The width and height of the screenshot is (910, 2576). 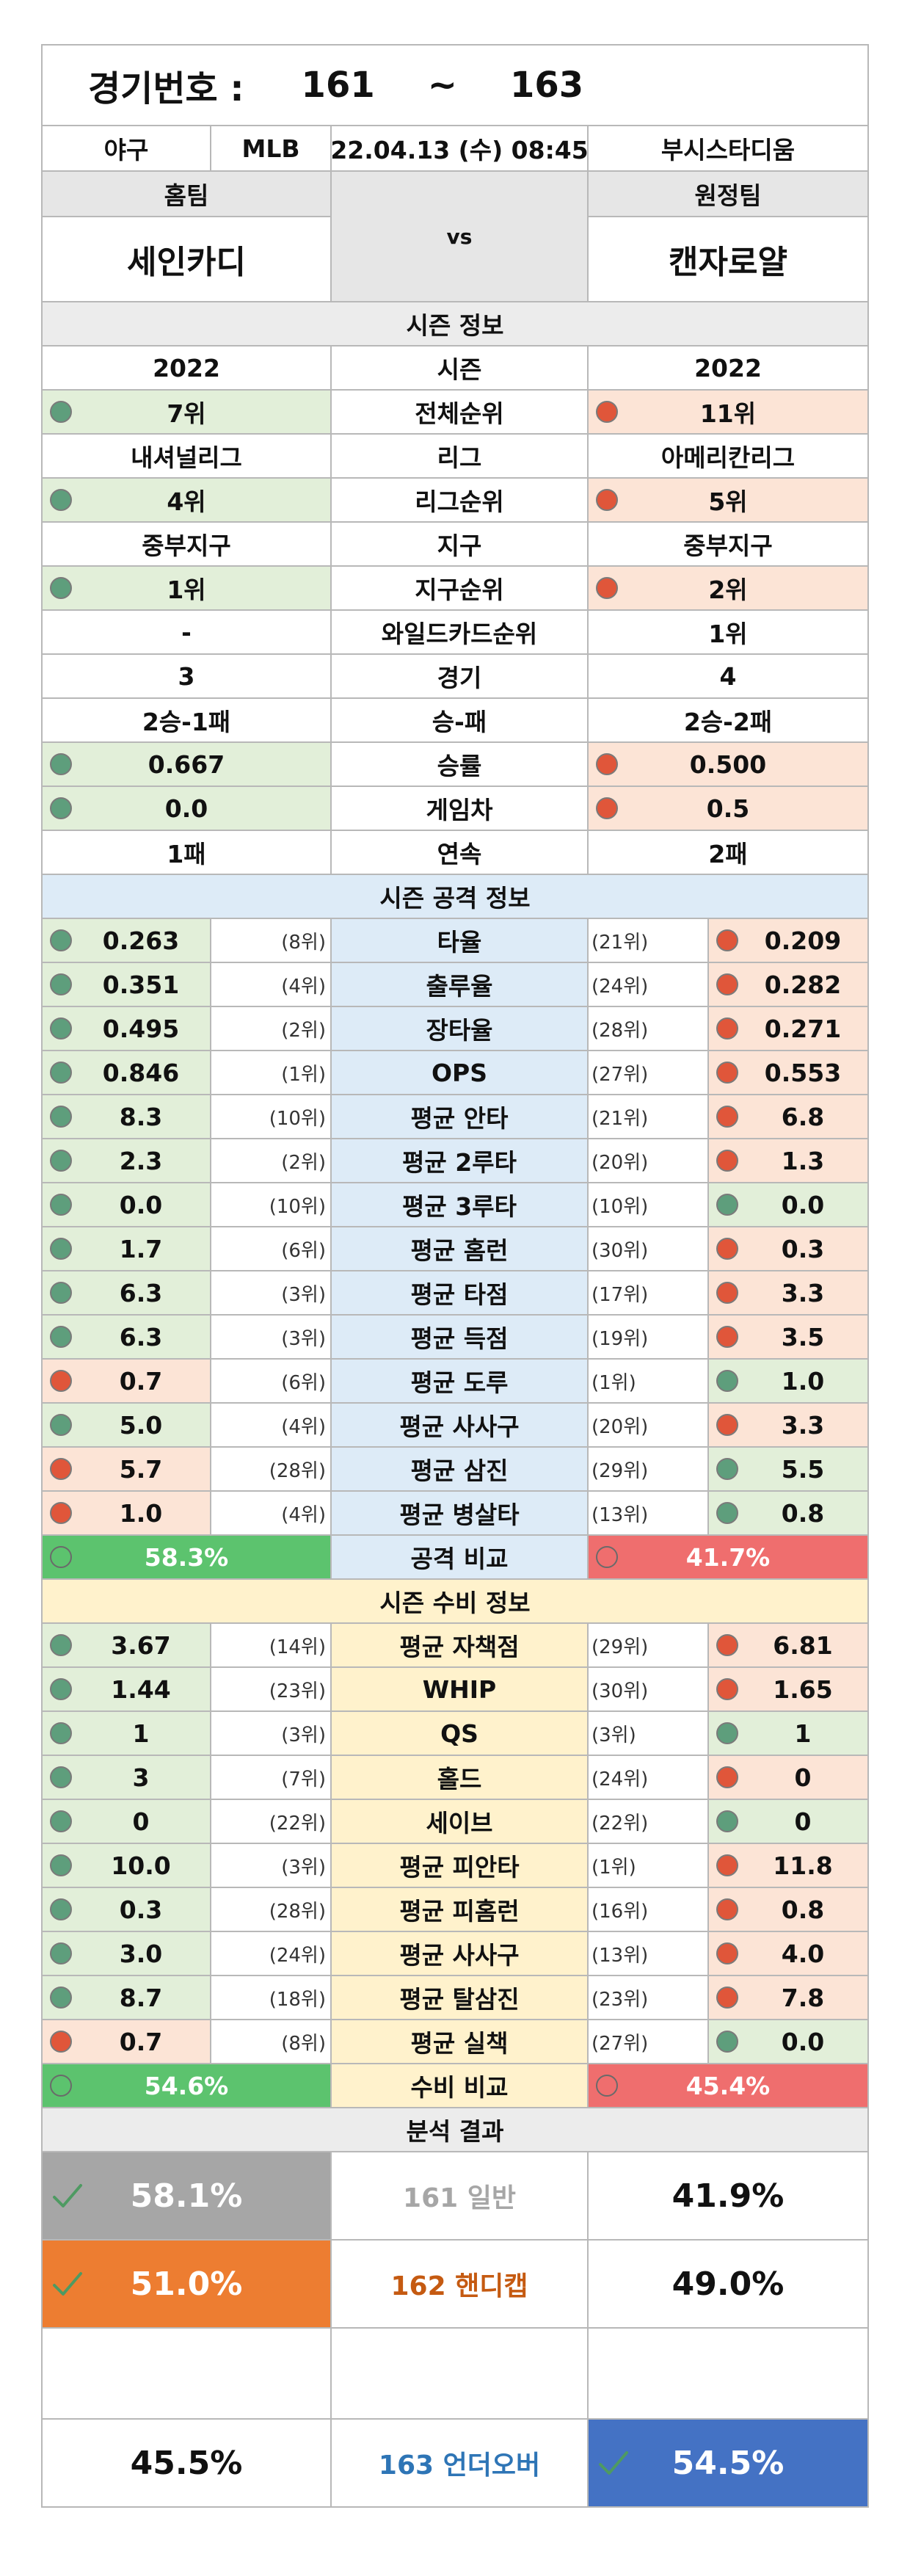 I want to click on vs-label: vs, so click(x=460, y=237).